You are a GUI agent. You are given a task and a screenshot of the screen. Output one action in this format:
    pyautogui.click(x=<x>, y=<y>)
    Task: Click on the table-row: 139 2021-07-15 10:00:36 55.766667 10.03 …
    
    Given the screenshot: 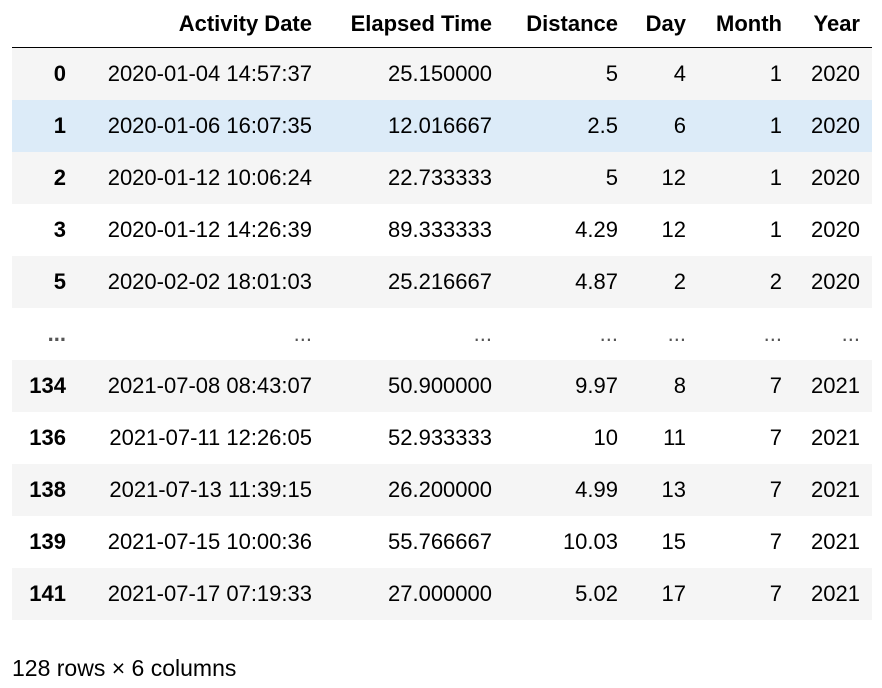 What is the action you would take?
    pyautogui.click(x=442, y=542)
    